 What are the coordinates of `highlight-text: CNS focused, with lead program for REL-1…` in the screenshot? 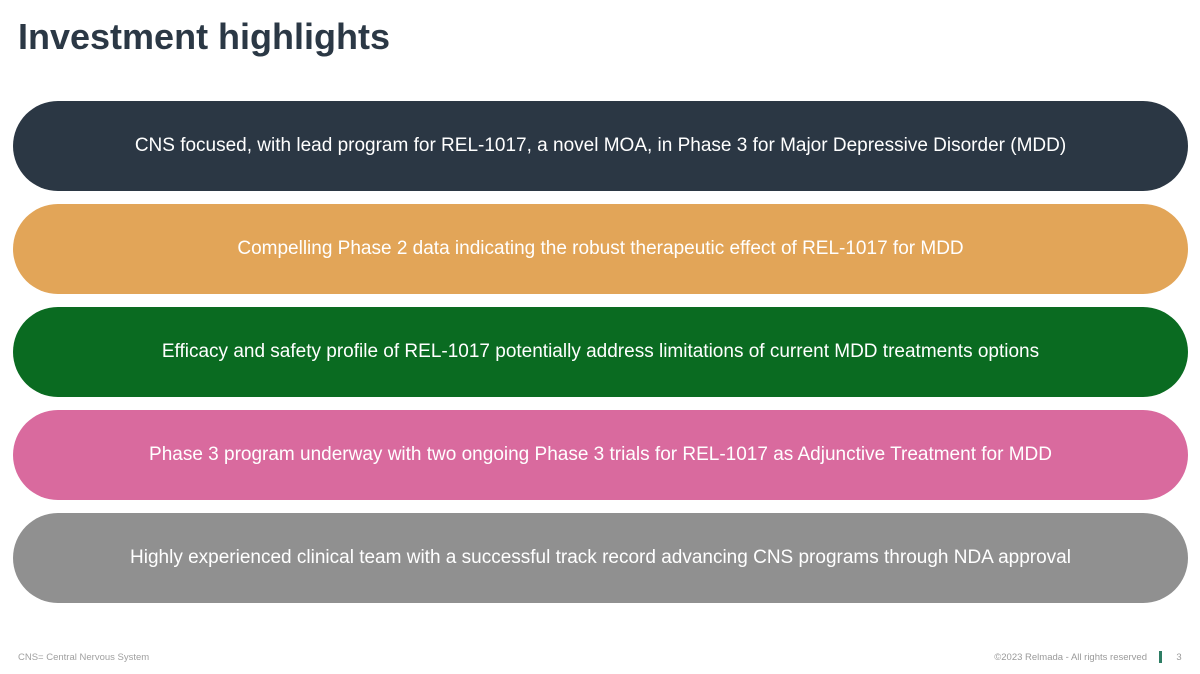 It's located at (600, 146).